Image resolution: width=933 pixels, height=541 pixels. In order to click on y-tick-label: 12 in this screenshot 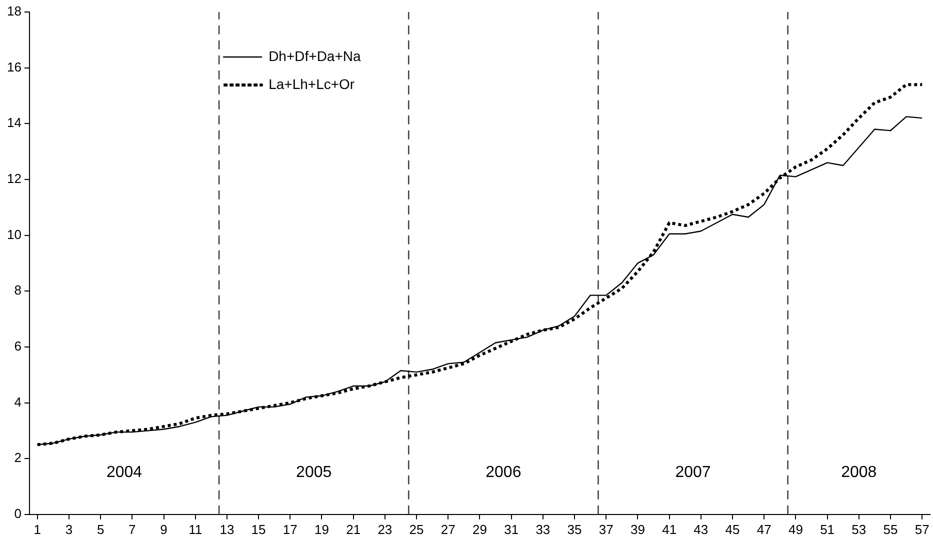, I will do `click(14, 178)`.